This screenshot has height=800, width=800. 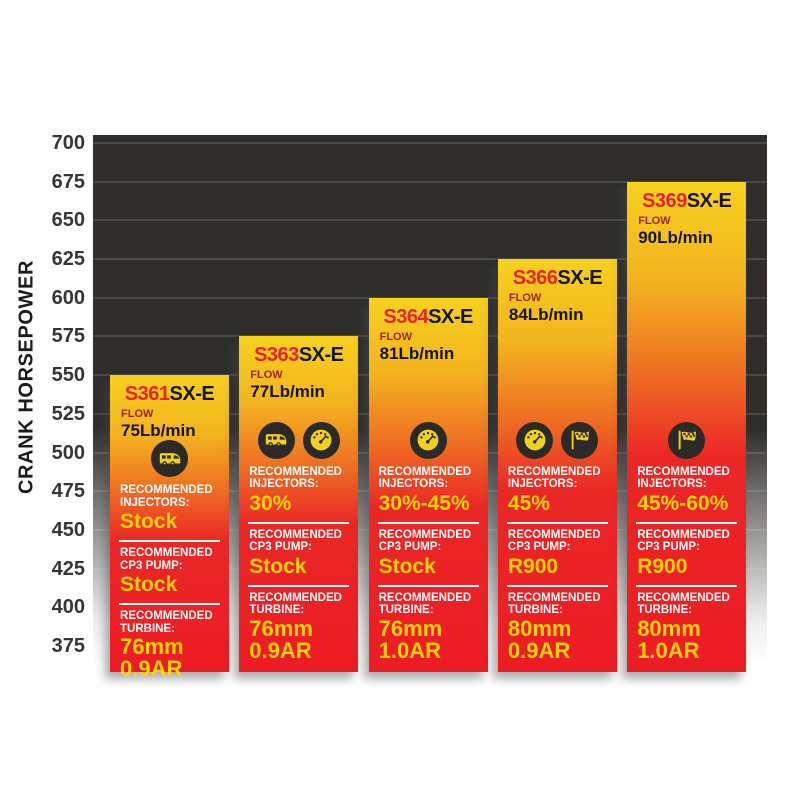 What do you see at coordinates (68, 646) in the screenshot?
I see `y-tick-375: 375` at bounding box center [68, 646].